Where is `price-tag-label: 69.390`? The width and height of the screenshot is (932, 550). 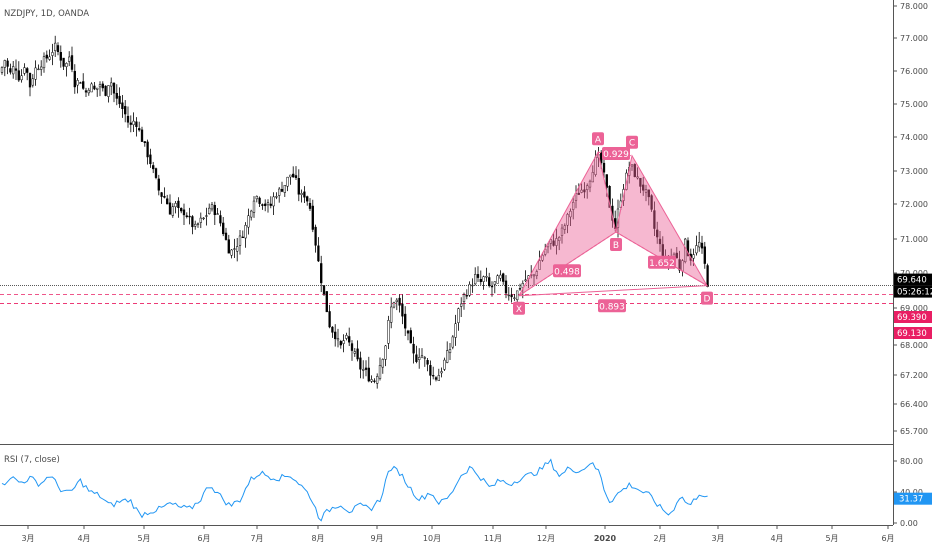
price-tag-label: 69.390 is located at coordinates (912, 318).